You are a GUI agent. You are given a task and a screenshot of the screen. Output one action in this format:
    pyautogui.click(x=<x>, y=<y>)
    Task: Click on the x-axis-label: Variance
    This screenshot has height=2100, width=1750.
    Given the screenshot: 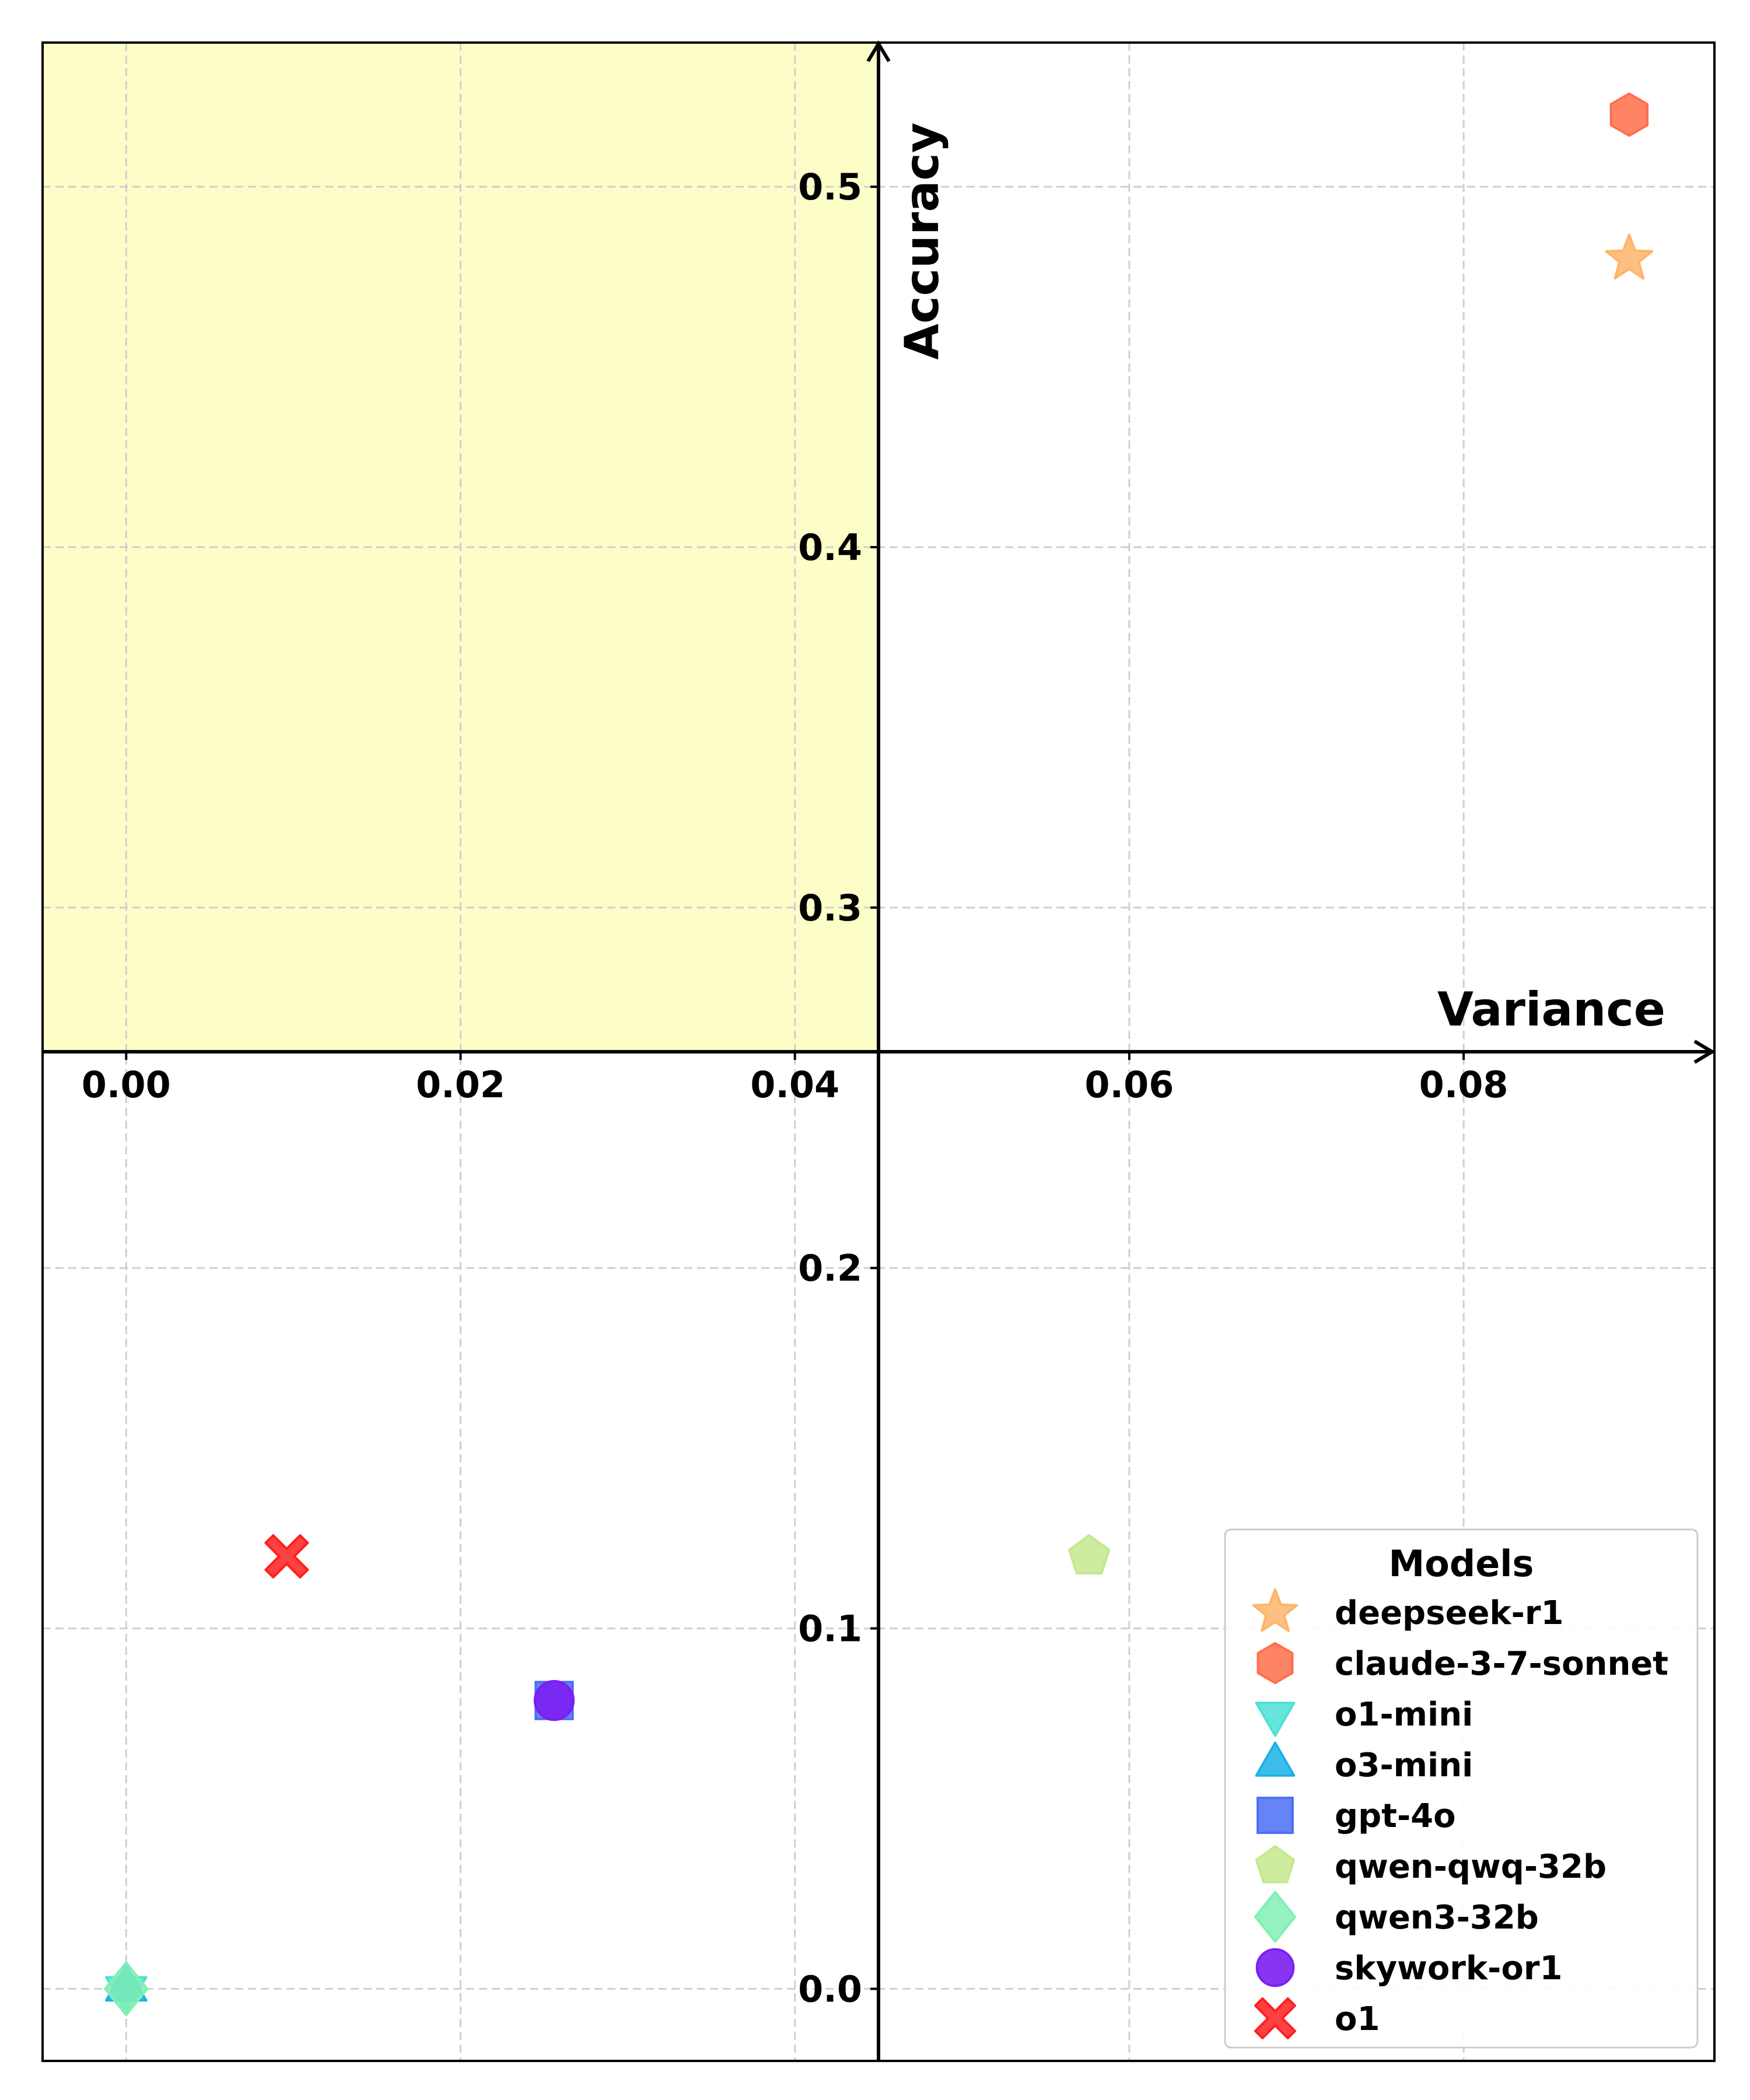 What is the action you would take?
    pyautogui.click(x=1551, y=1009)
    